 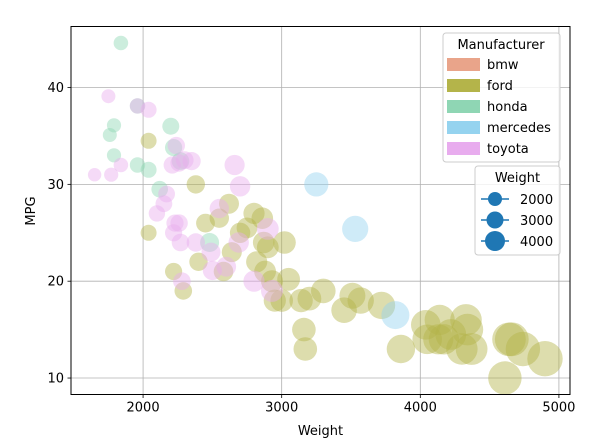 What do you see at coordinates (536, 200) in the screenshot?
I see `size-legend-label: 2000` at bounding box center [536, 200].